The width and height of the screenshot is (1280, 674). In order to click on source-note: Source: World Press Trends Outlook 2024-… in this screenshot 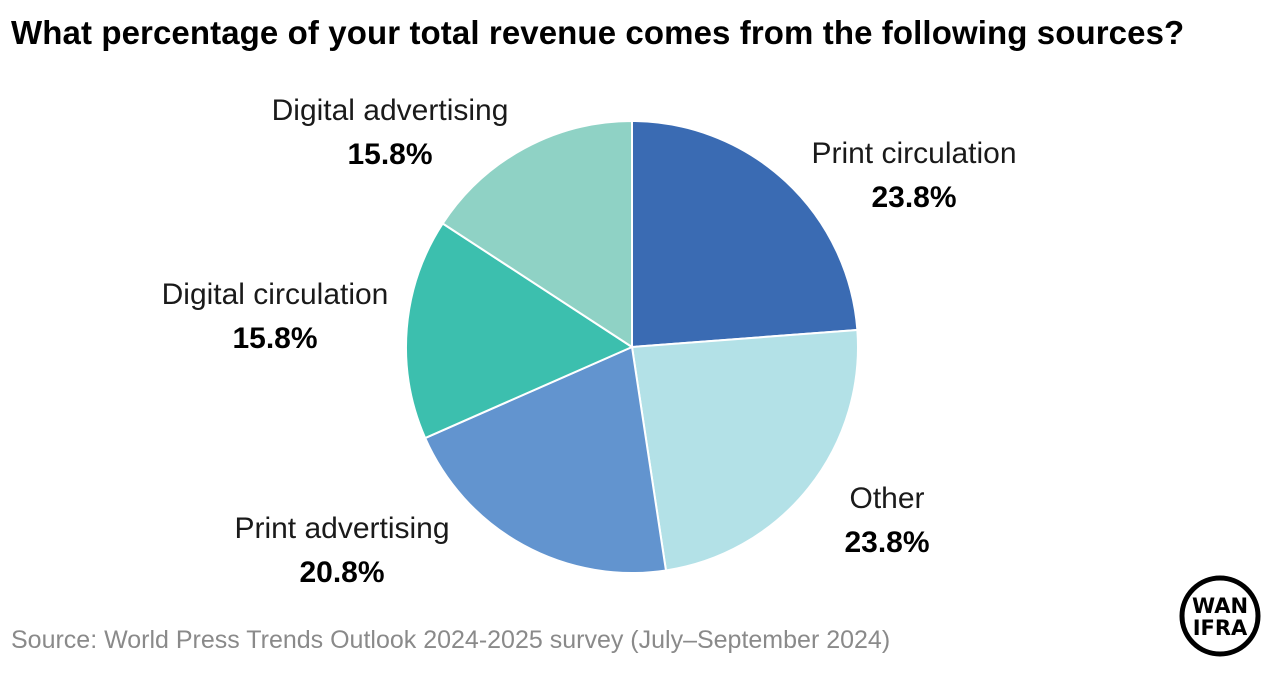, I will do `click(451, 640)`.